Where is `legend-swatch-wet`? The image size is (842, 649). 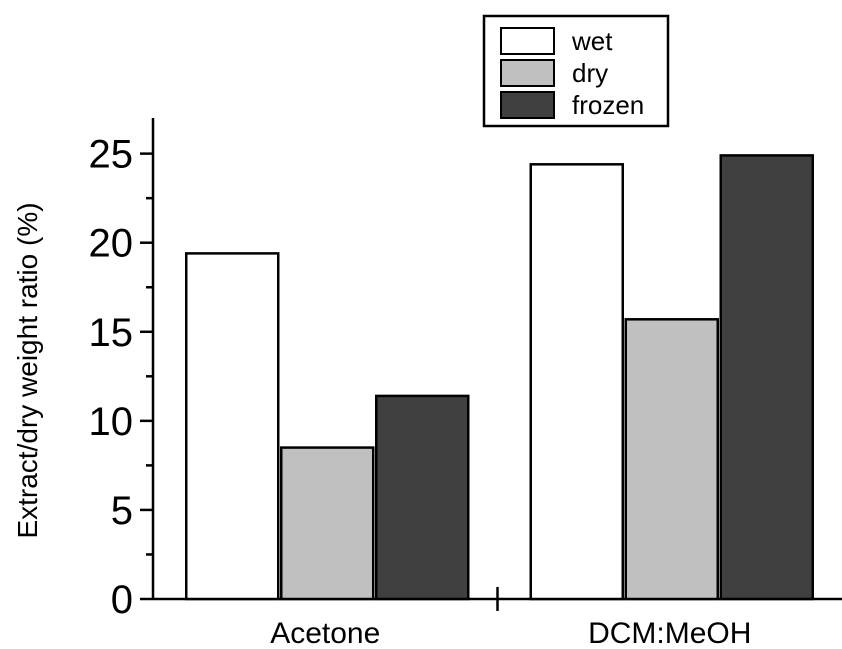
legend-swatch-wet is located at coordinates (527, 41).